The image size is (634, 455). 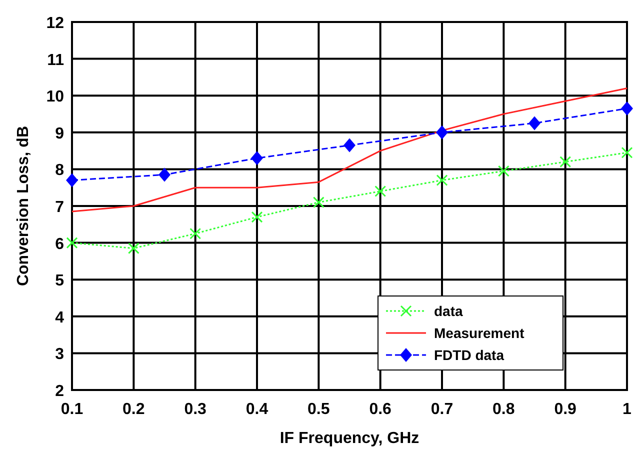 What do you see at coordinates (23, 206) in the screenshot?
I see `y-axis-title: Conversion Loss, dB` at bounding box center [23, 206].